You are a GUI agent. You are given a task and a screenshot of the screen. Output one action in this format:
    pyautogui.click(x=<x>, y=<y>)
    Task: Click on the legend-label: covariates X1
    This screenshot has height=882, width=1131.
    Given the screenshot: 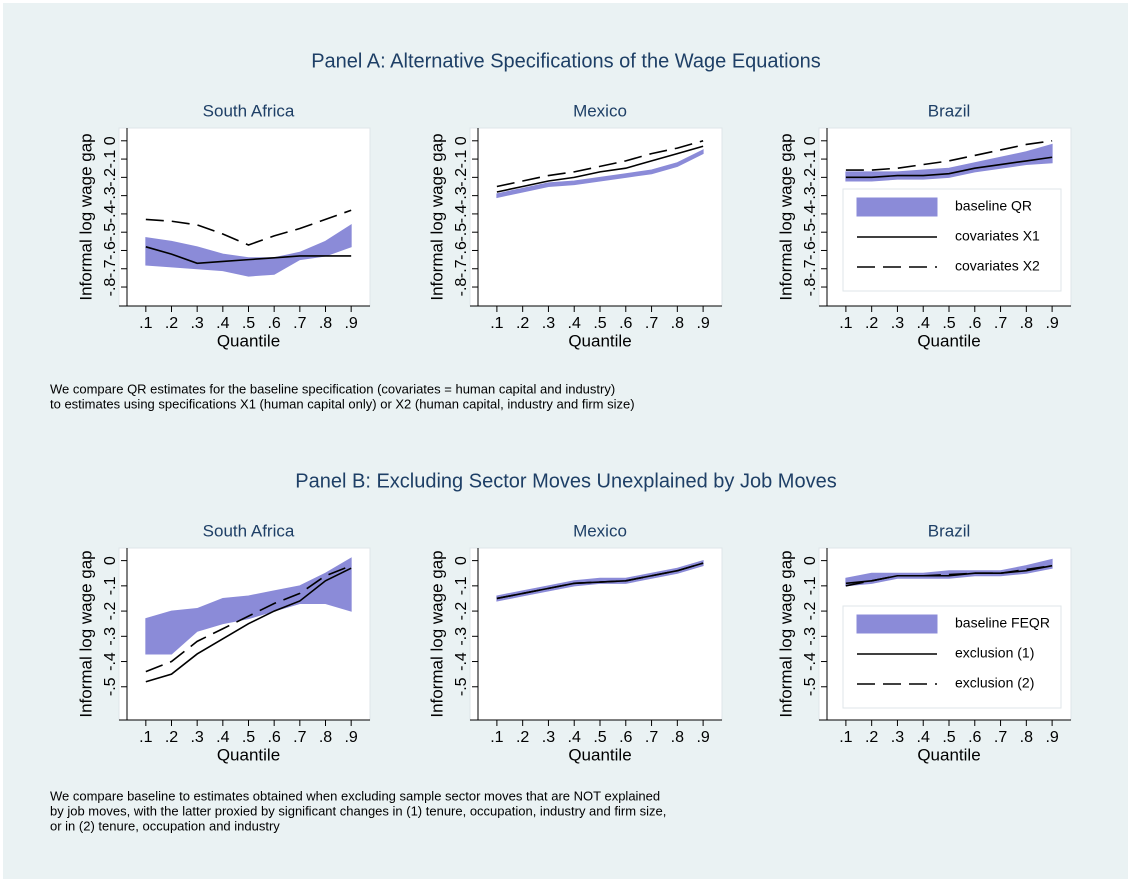 What is the action you would take?
    pyautogui.click(x=997, y=236)
    